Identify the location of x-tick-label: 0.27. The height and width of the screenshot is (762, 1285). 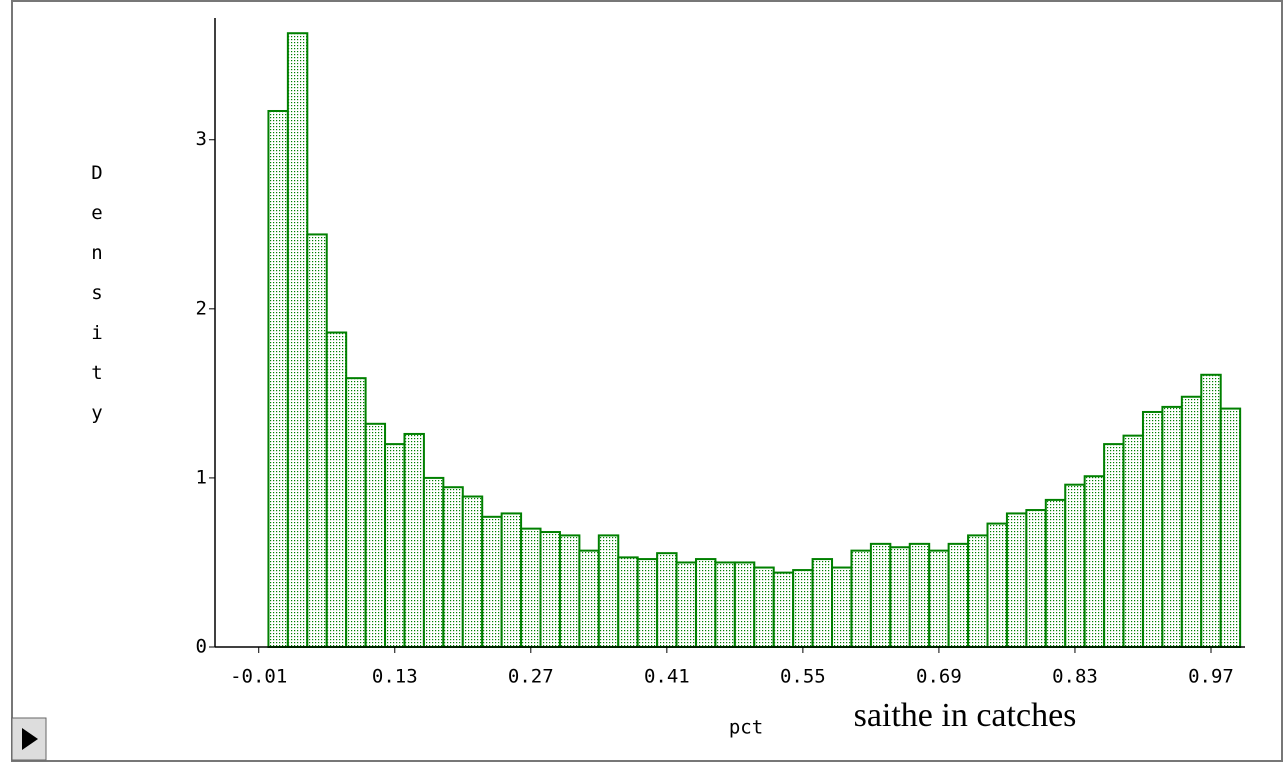
(531, 677).